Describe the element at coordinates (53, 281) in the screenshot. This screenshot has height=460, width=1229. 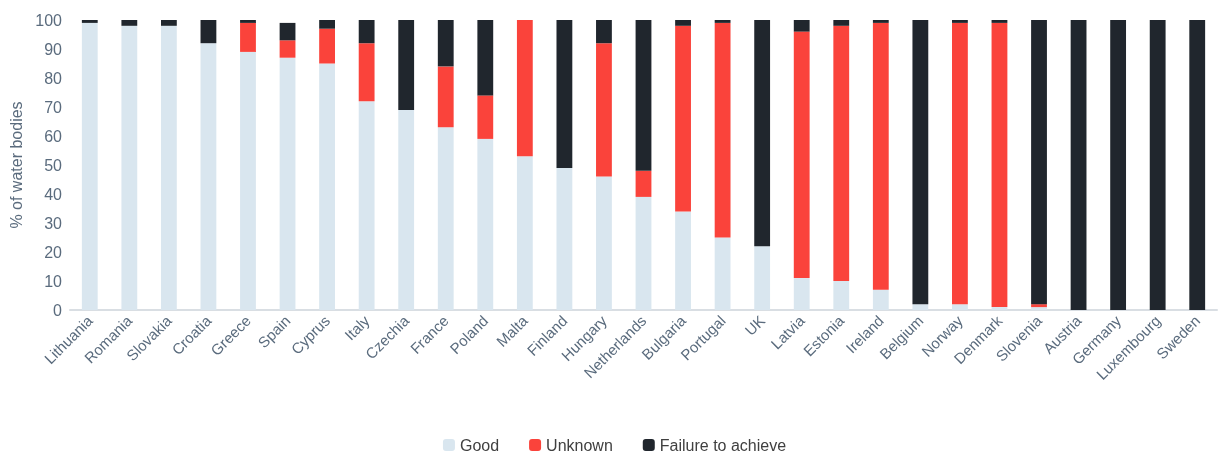
I see `y-tick-label: 10` at that location.